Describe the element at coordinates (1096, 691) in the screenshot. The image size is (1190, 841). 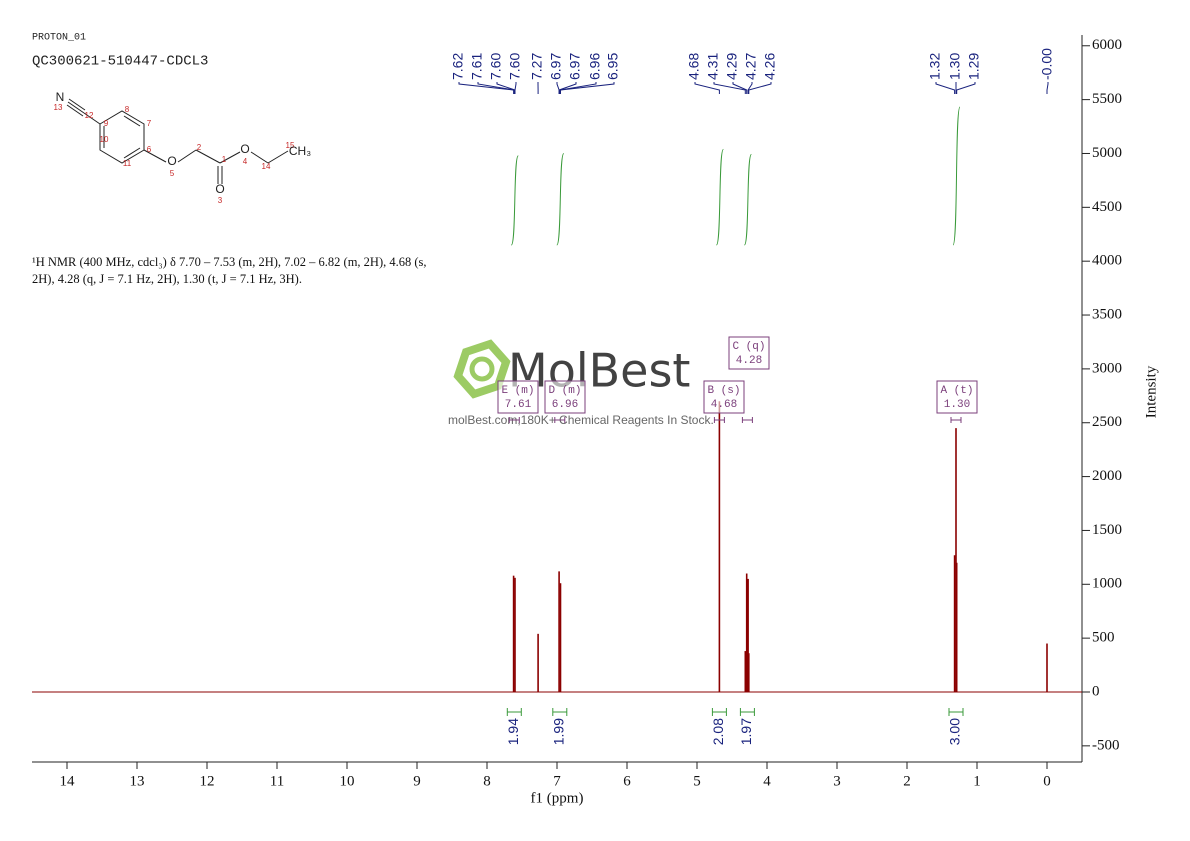
I see `y-tick-label: 0` at that location.